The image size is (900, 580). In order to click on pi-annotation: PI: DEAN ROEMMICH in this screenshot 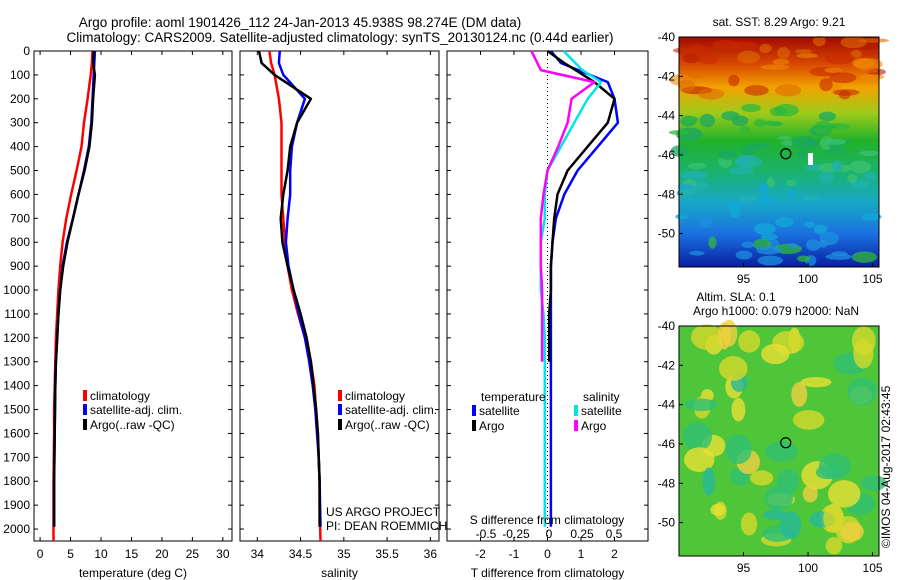, I will do `click(386, 526)`.